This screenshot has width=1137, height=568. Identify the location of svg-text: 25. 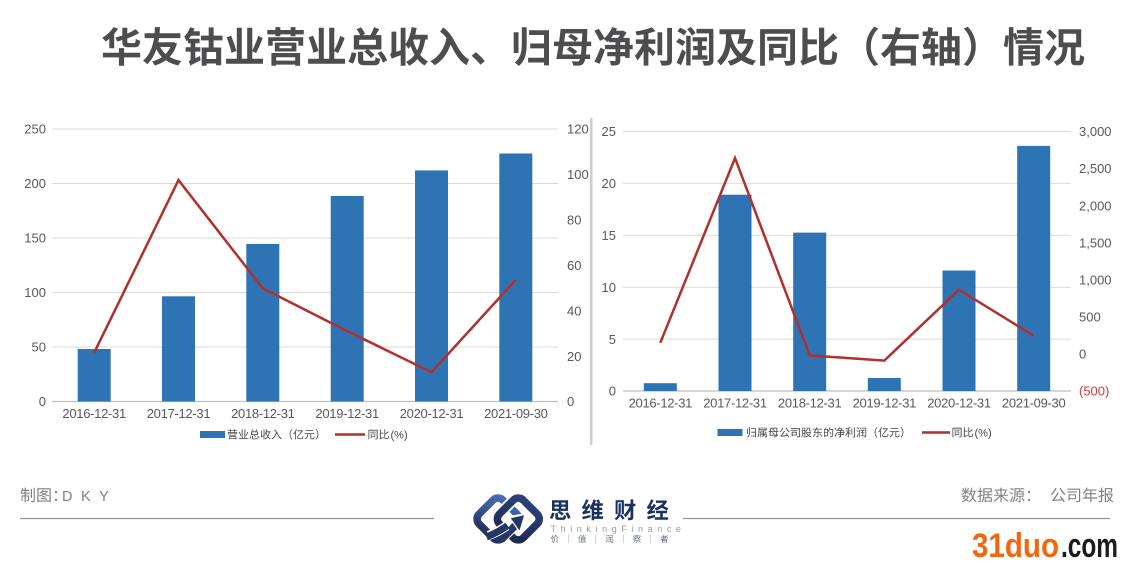
(609, 131).